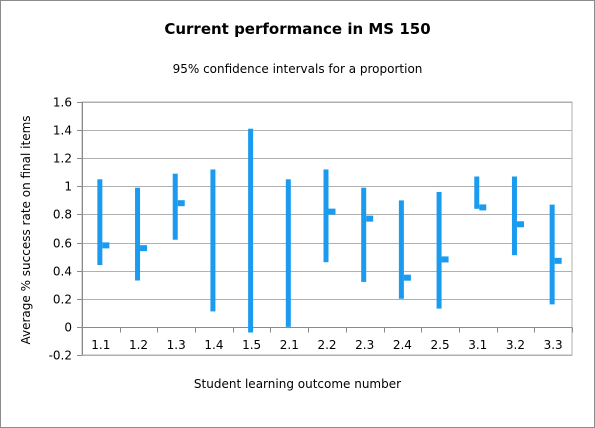 The image size is (595, 428). I want to click on x-tick-label: 3.3, so click(553, 345).